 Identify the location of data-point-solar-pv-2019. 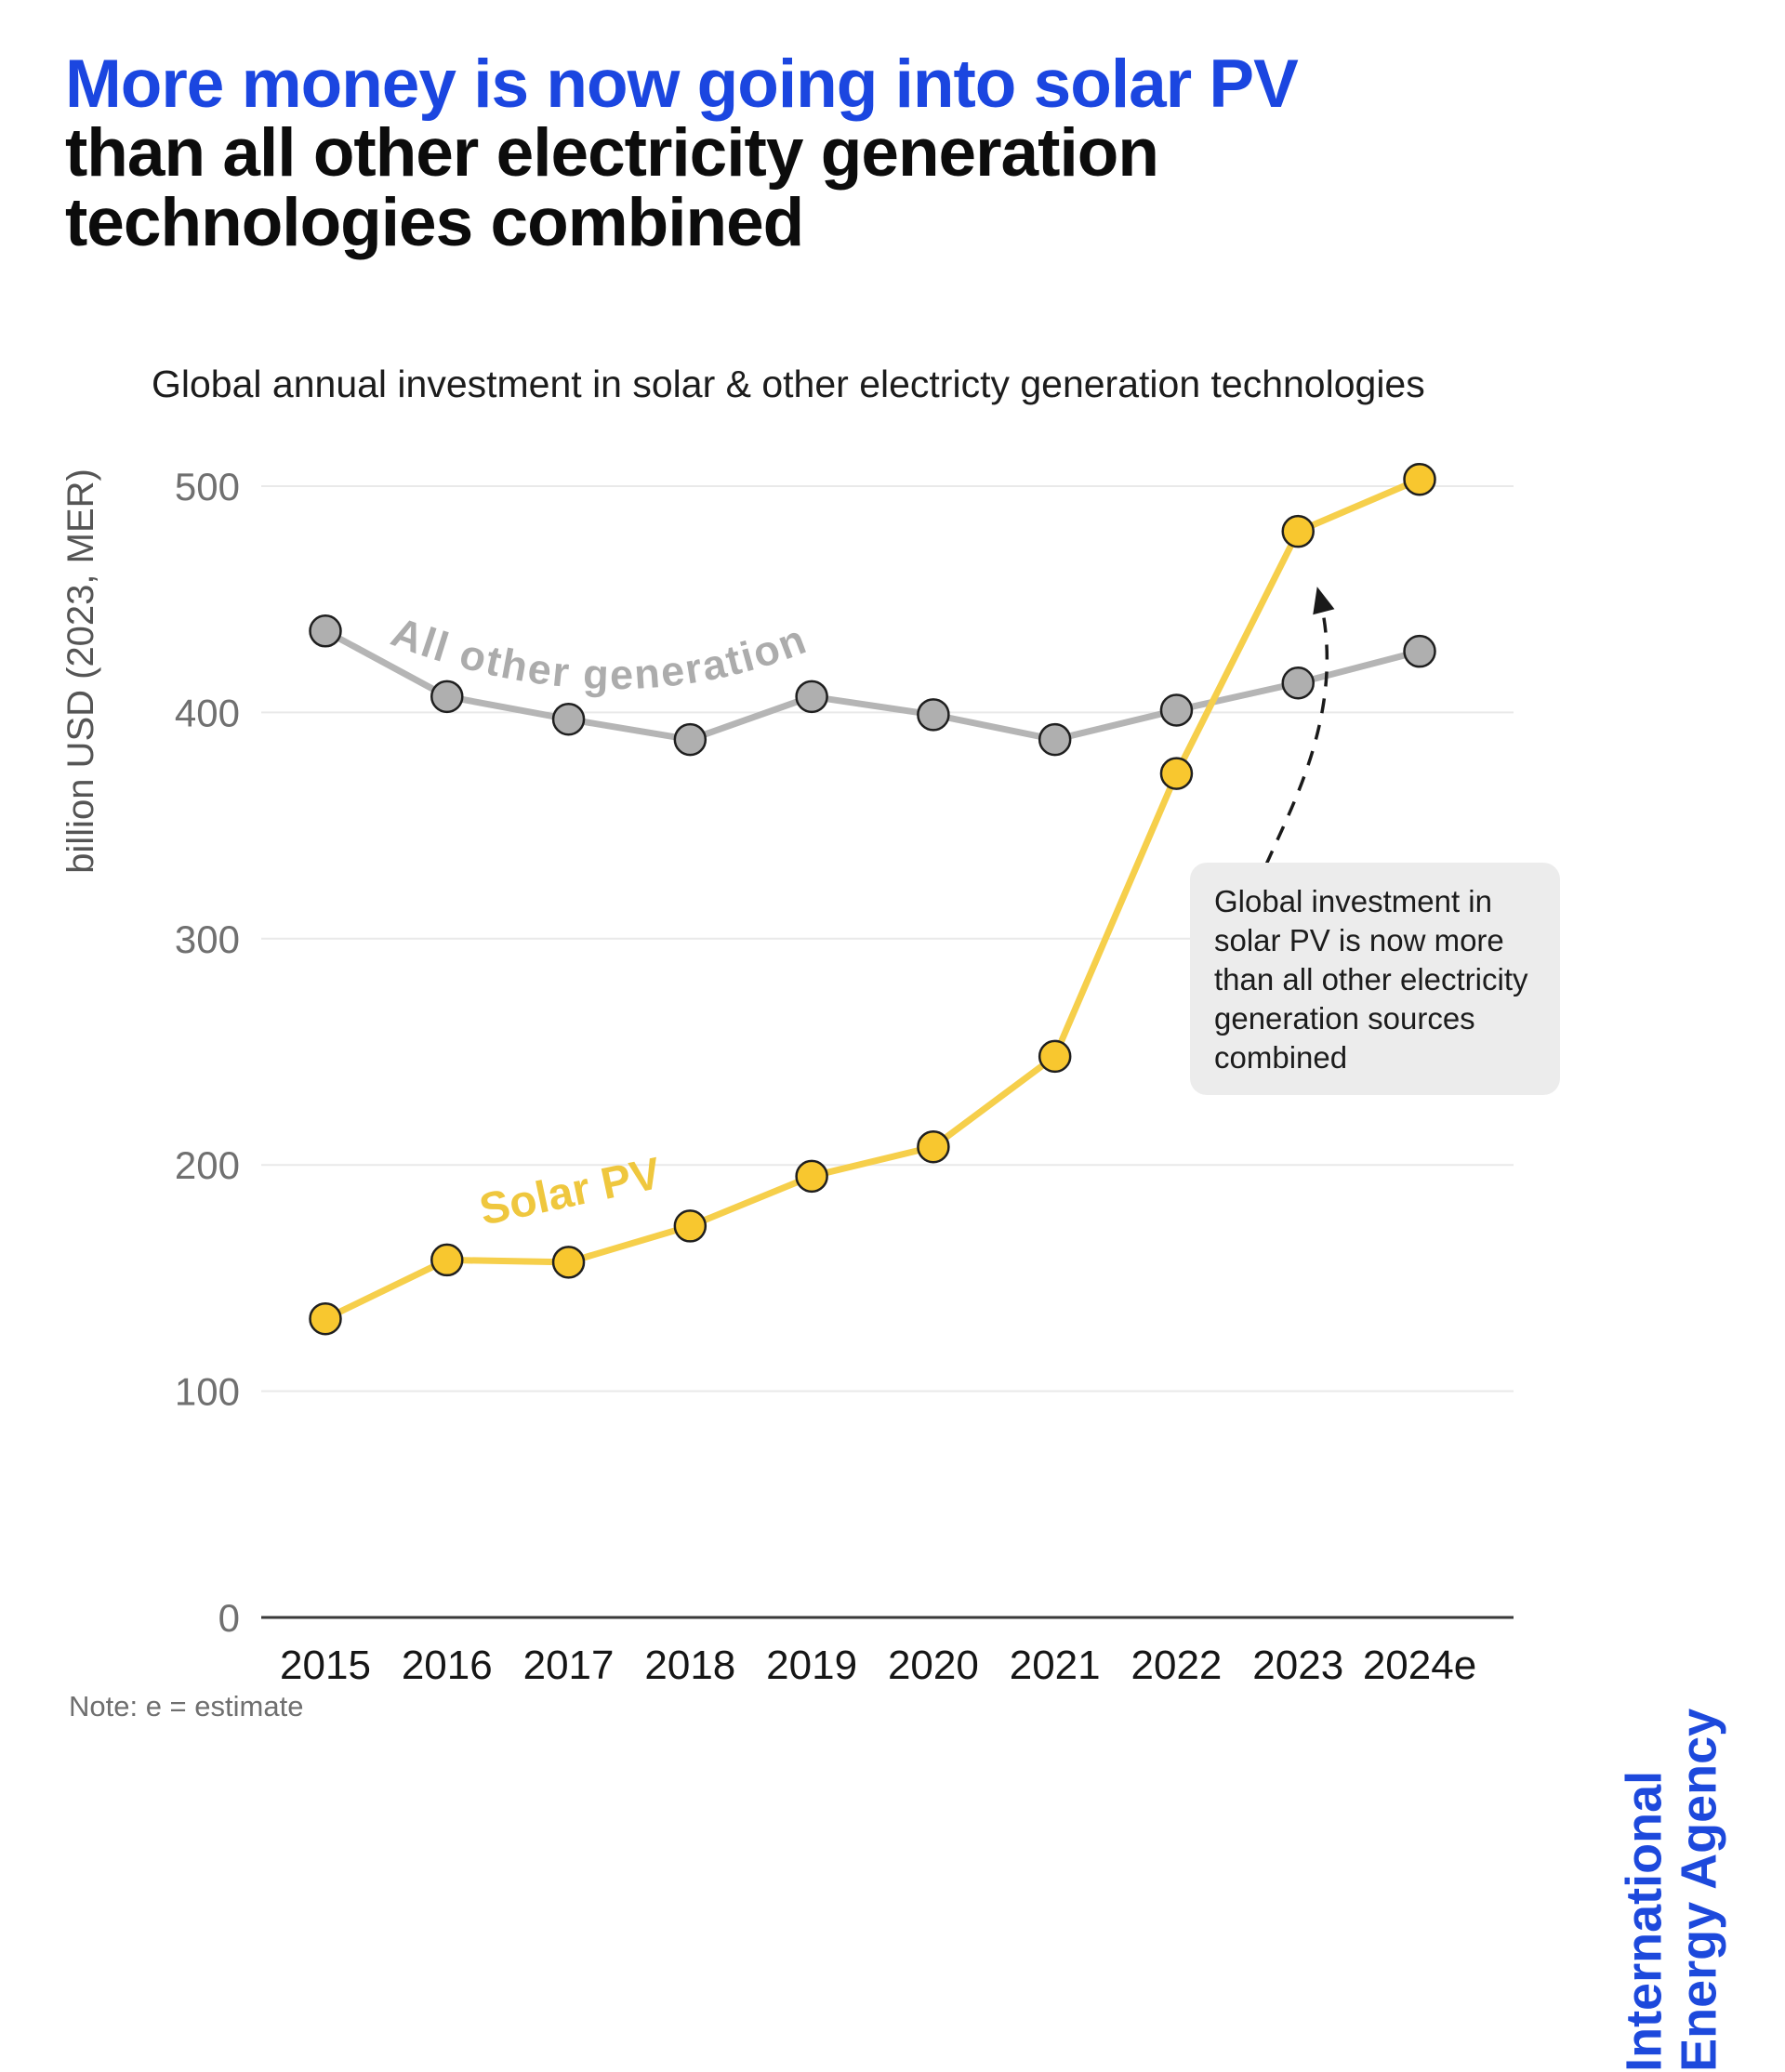
(811, 1177).